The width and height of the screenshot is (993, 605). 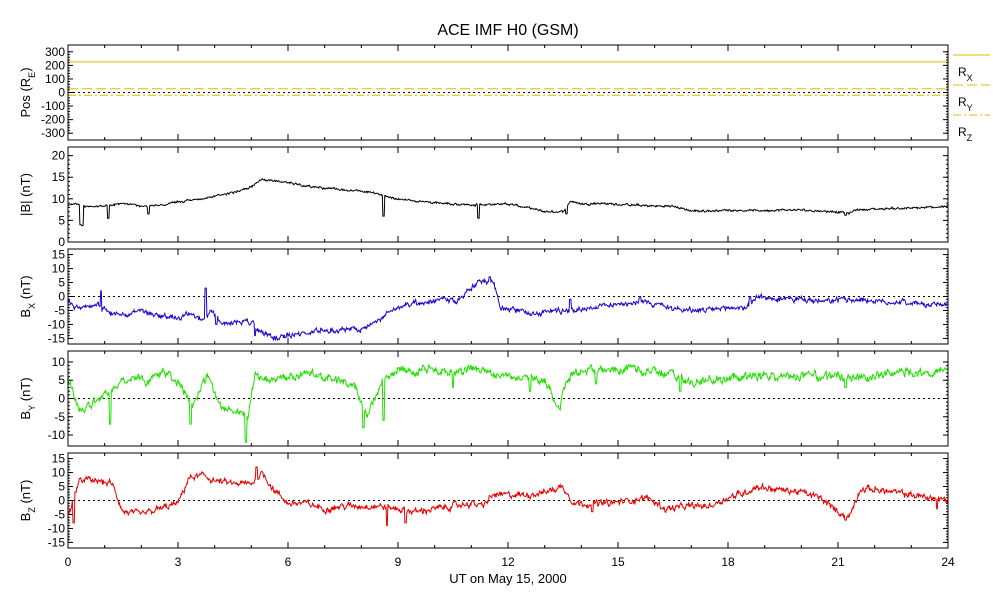 What do you see at coordinates (59, 177) in the screenshot?
I see `bt-ytick-label: 15` at bounding box center [59, 177].